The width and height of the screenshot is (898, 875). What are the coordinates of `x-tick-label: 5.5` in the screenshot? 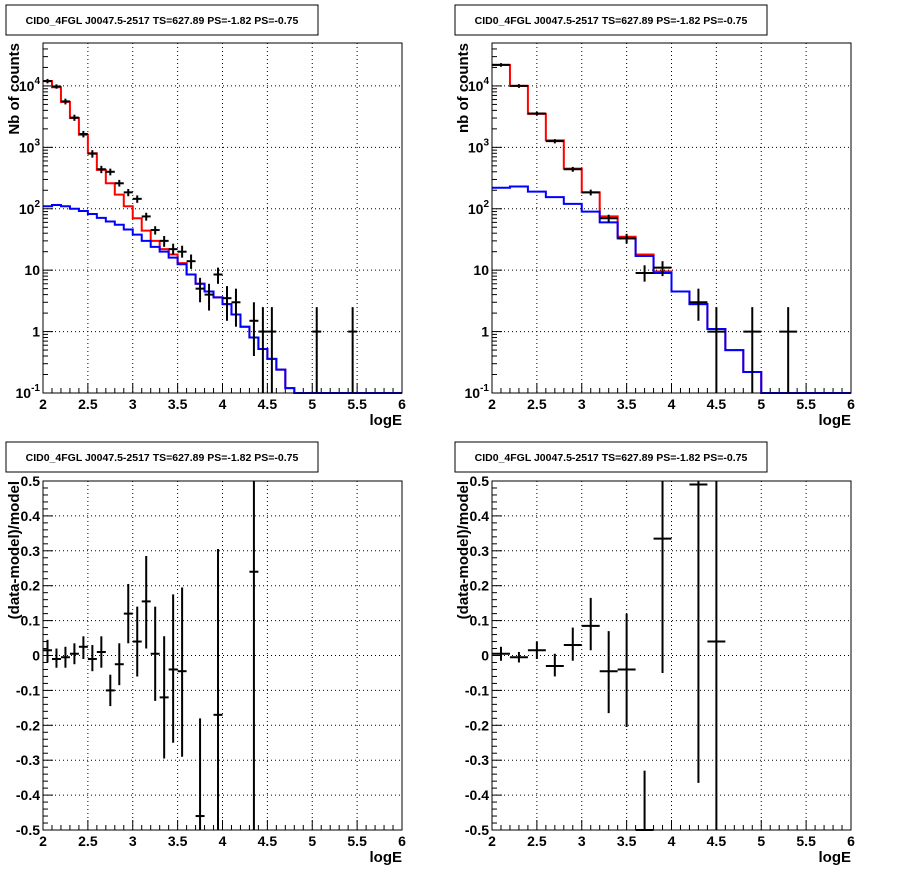 It's located at (806, 404).